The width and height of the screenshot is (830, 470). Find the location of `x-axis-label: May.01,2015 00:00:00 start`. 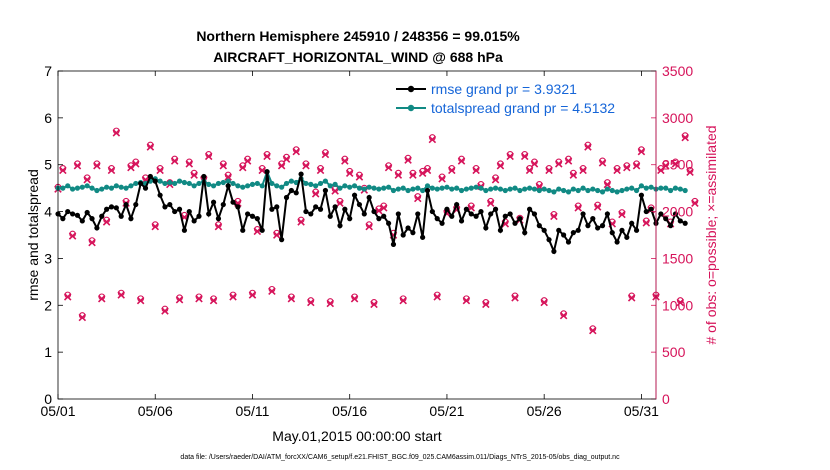

x-axis-label: May.01,2015 00:00:00 start is located at coordinates (357, 436).